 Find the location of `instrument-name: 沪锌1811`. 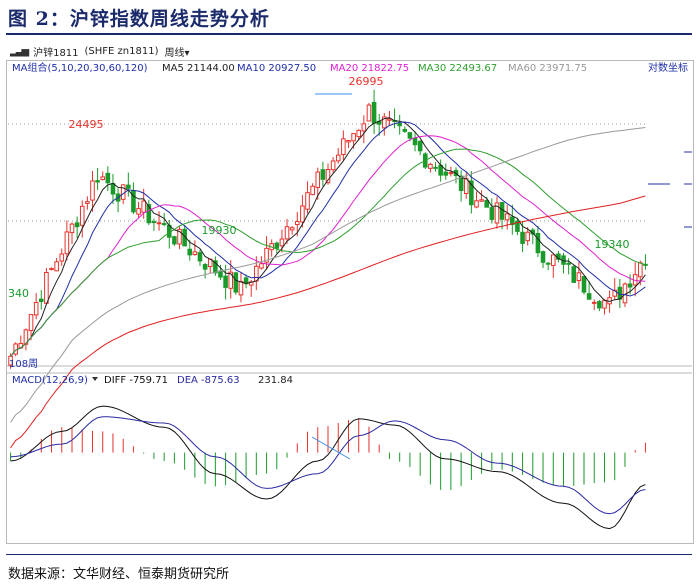

instrument-name: 沪锌1811 is located at coordinates (56, 53).